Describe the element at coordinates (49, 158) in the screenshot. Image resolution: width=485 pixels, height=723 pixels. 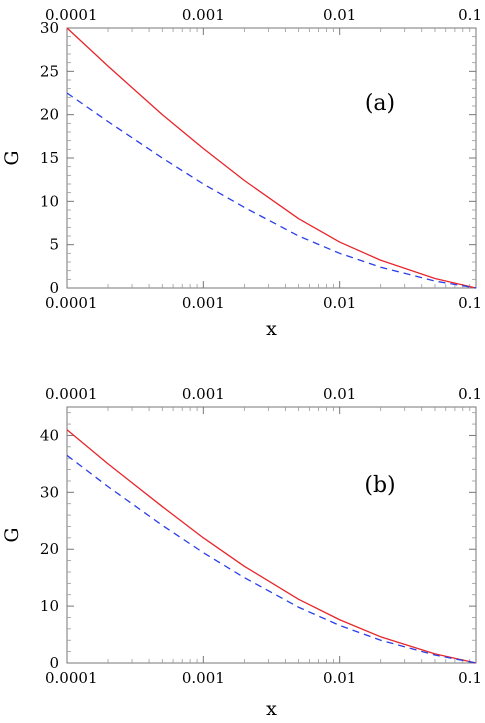
I see `y-tick-label: 15` at that location.